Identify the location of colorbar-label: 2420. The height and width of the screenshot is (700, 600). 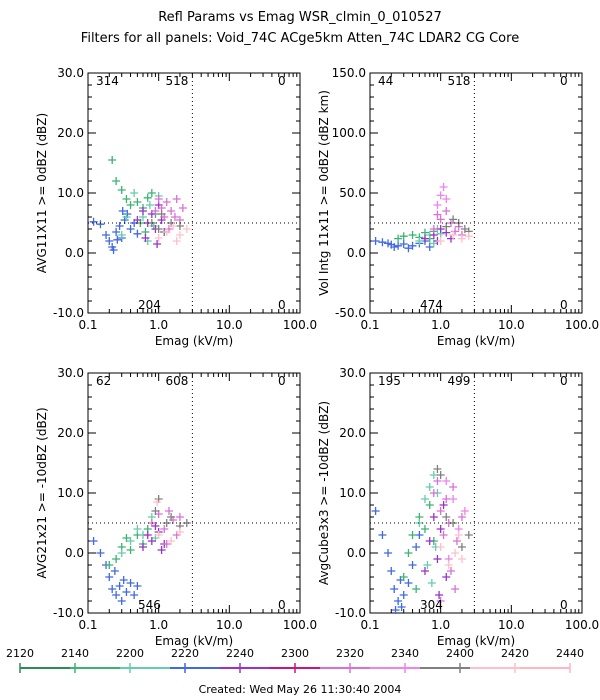
(515, 653).